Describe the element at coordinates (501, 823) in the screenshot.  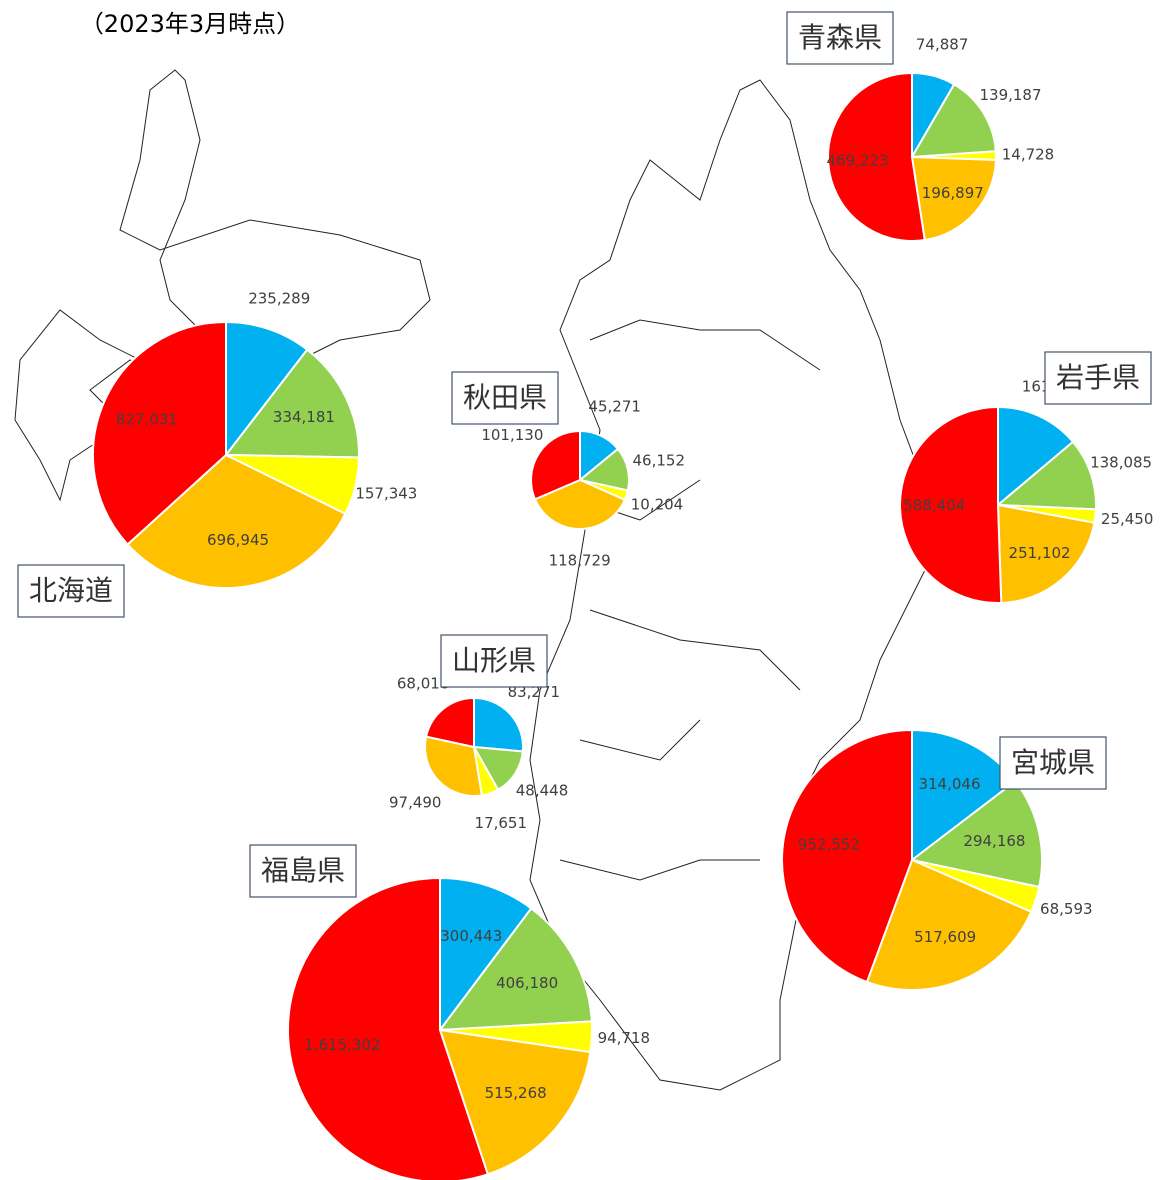
I see `slice-label: 17,651` at that location.